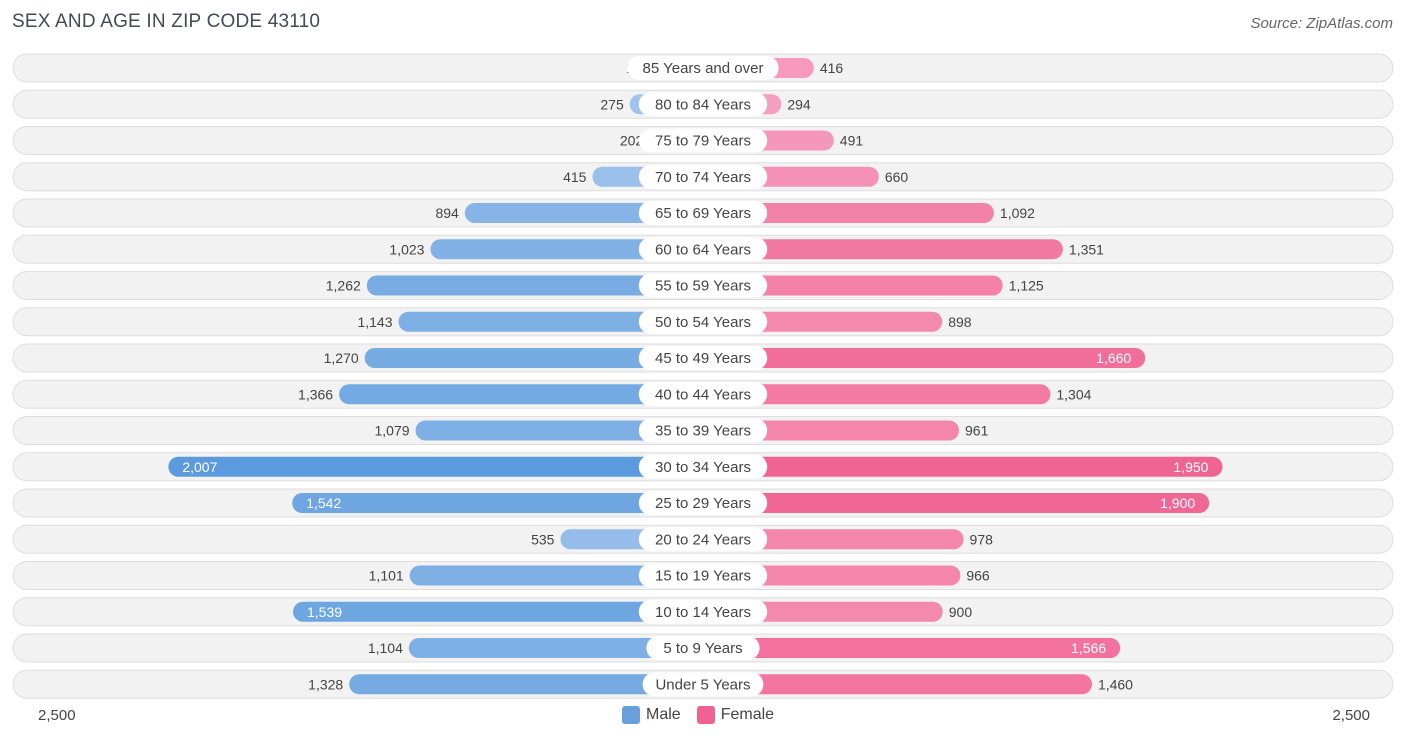  Describe the element at coordinates (447, 213) in the screenshot. I see `male-value-label: 894` at that location.